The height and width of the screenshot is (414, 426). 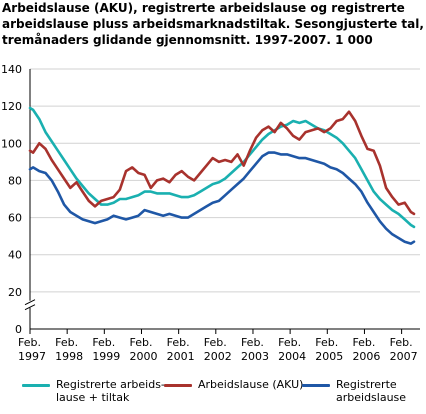 I want to click on x-tick-label-year: 2001, so click(x=181, y=356).